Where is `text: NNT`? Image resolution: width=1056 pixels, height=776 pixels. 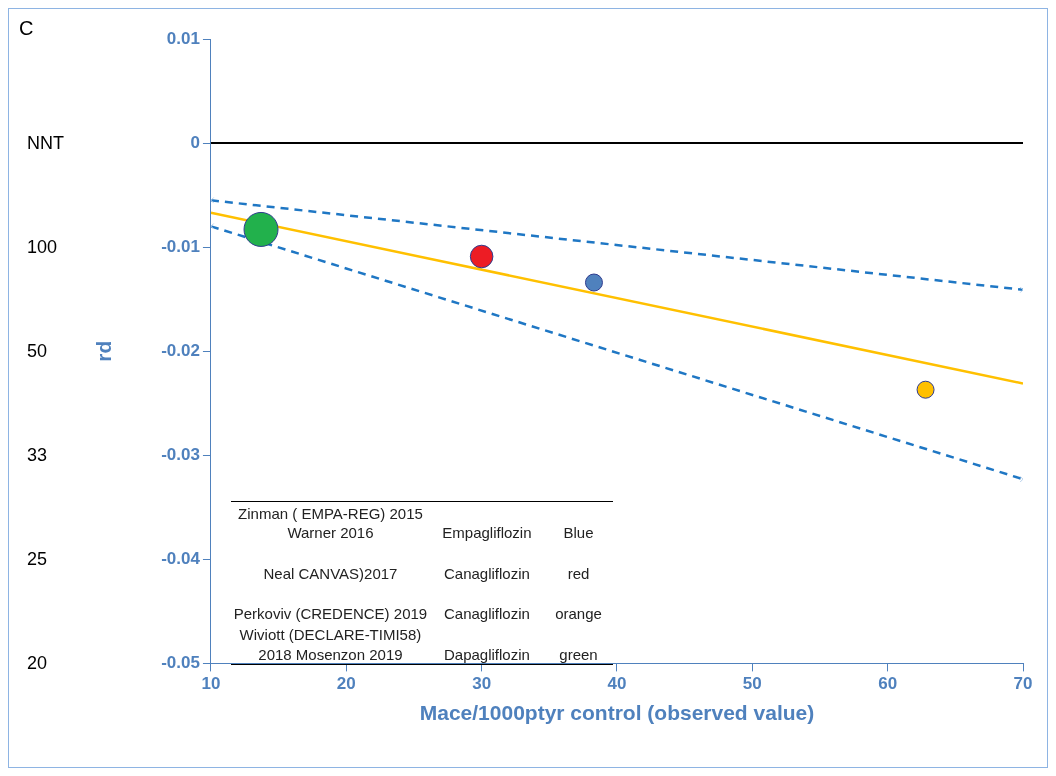
text: NNT is located at coordinates (45, 143).